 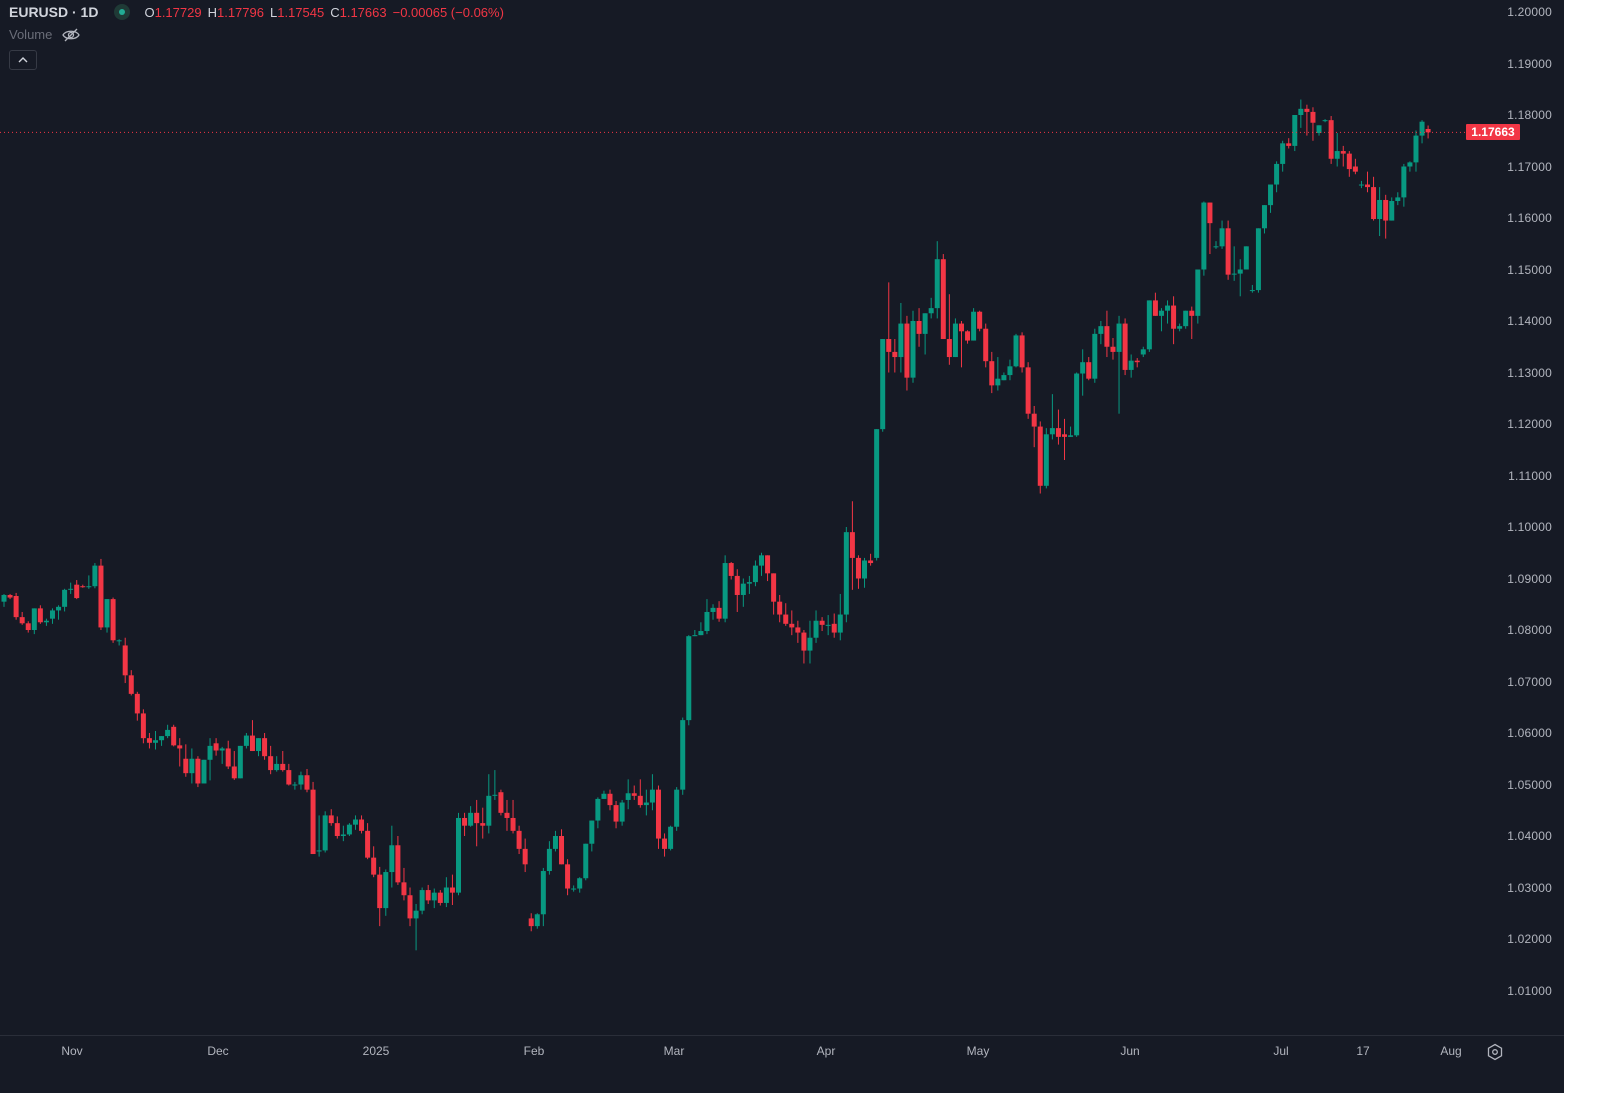 What do you see at coordinates (45, 34) in the screenshot?
I see `volume-indicator-legend: Volume` at bounding box center [45, 34].